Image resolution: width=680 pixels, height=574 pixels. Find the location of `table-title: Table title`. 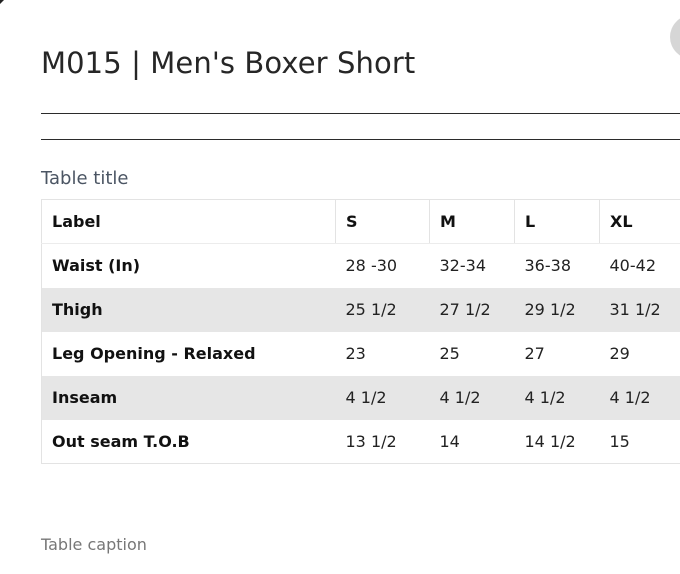

table-title: Table title is located at coordinates (85, 178).